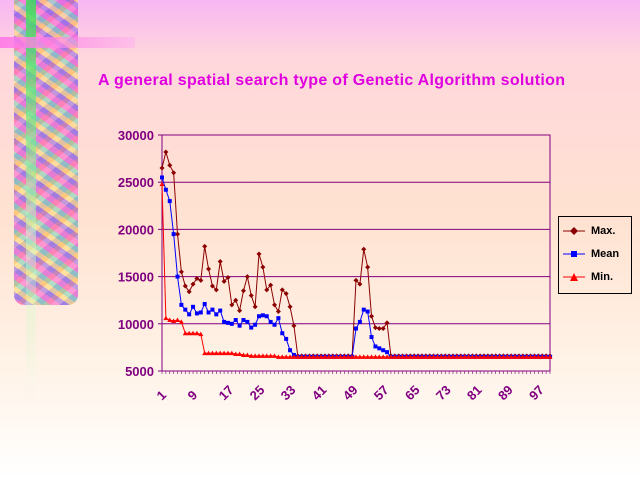 The image size is (640, 480). What do you see at coordinates (31, 200) in the screenshot?
I see `decorative-vertical-line` at bounding box center [31, 200].